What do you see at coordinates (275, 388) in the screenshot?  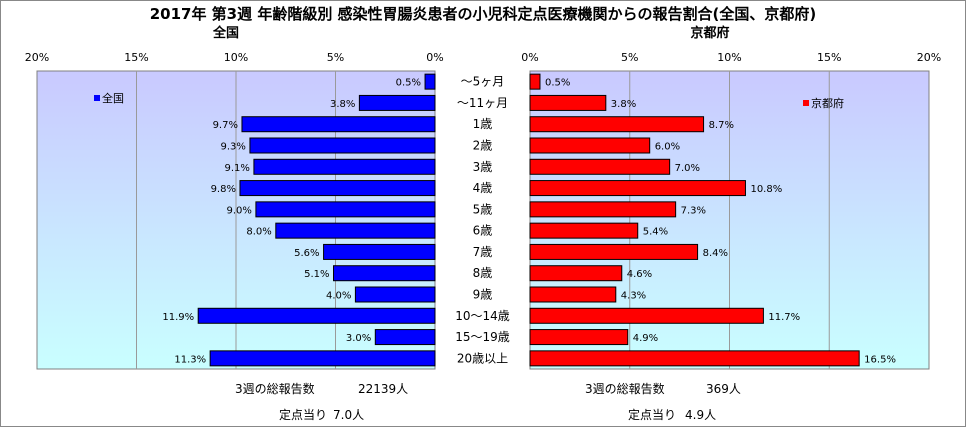 I see `national-total-label: 3週の総報告数` at bounding box center [275, 388].